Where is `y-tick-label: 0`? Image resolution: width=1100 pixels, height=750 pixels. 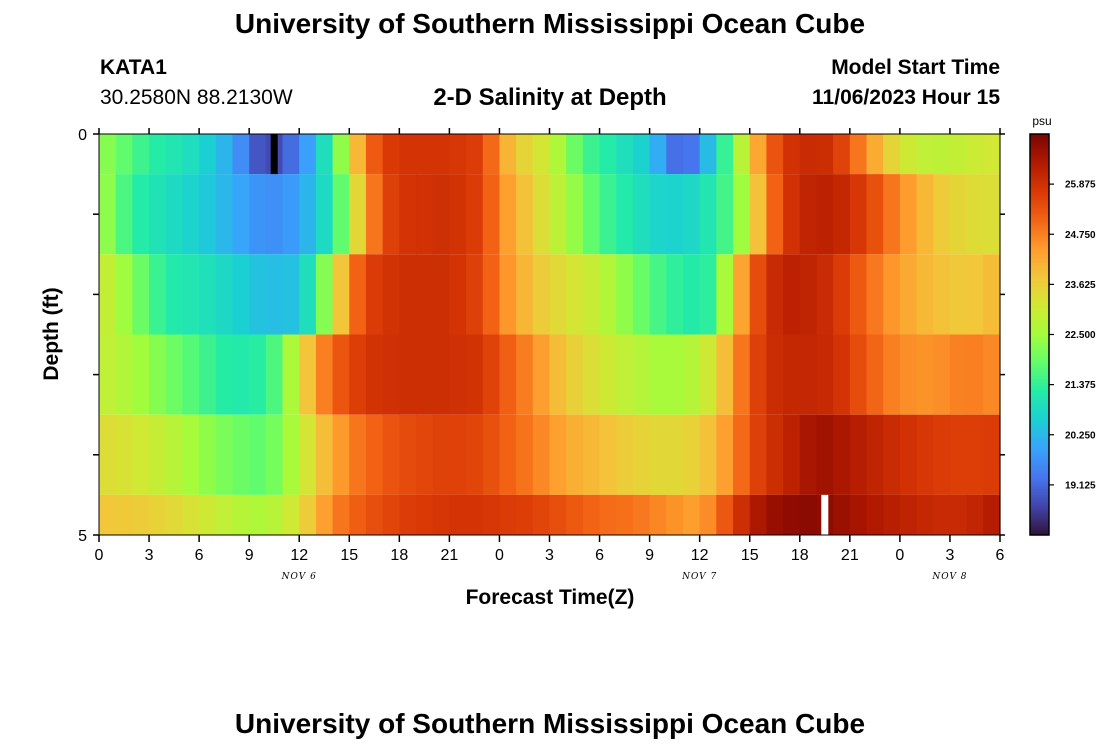 y-tick-label: 0 is located at coordinates (82, 135).